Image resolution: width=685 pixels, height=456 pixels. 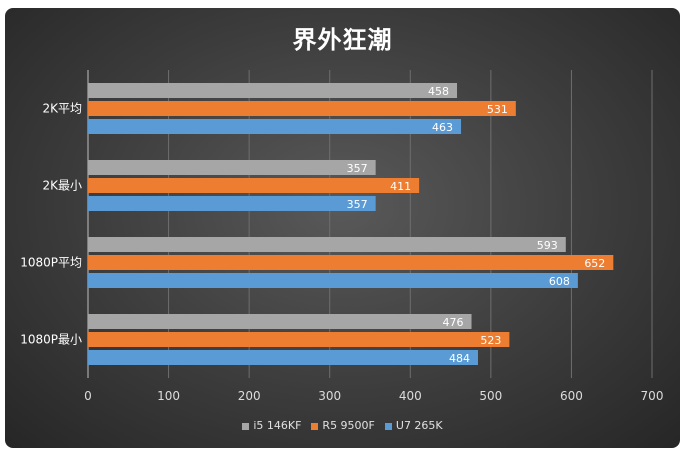 What do you see at coordinates (168, 396) in the screenshot?
I see `x-tick-label: 100` at bounding box center [168, 396].